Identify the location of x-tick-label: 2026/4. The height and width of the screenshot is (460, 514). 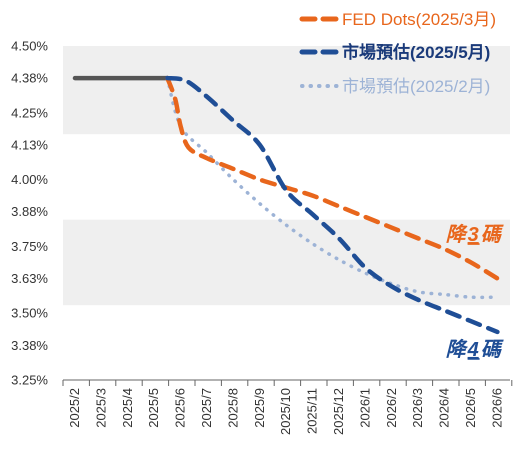
(444, 408).